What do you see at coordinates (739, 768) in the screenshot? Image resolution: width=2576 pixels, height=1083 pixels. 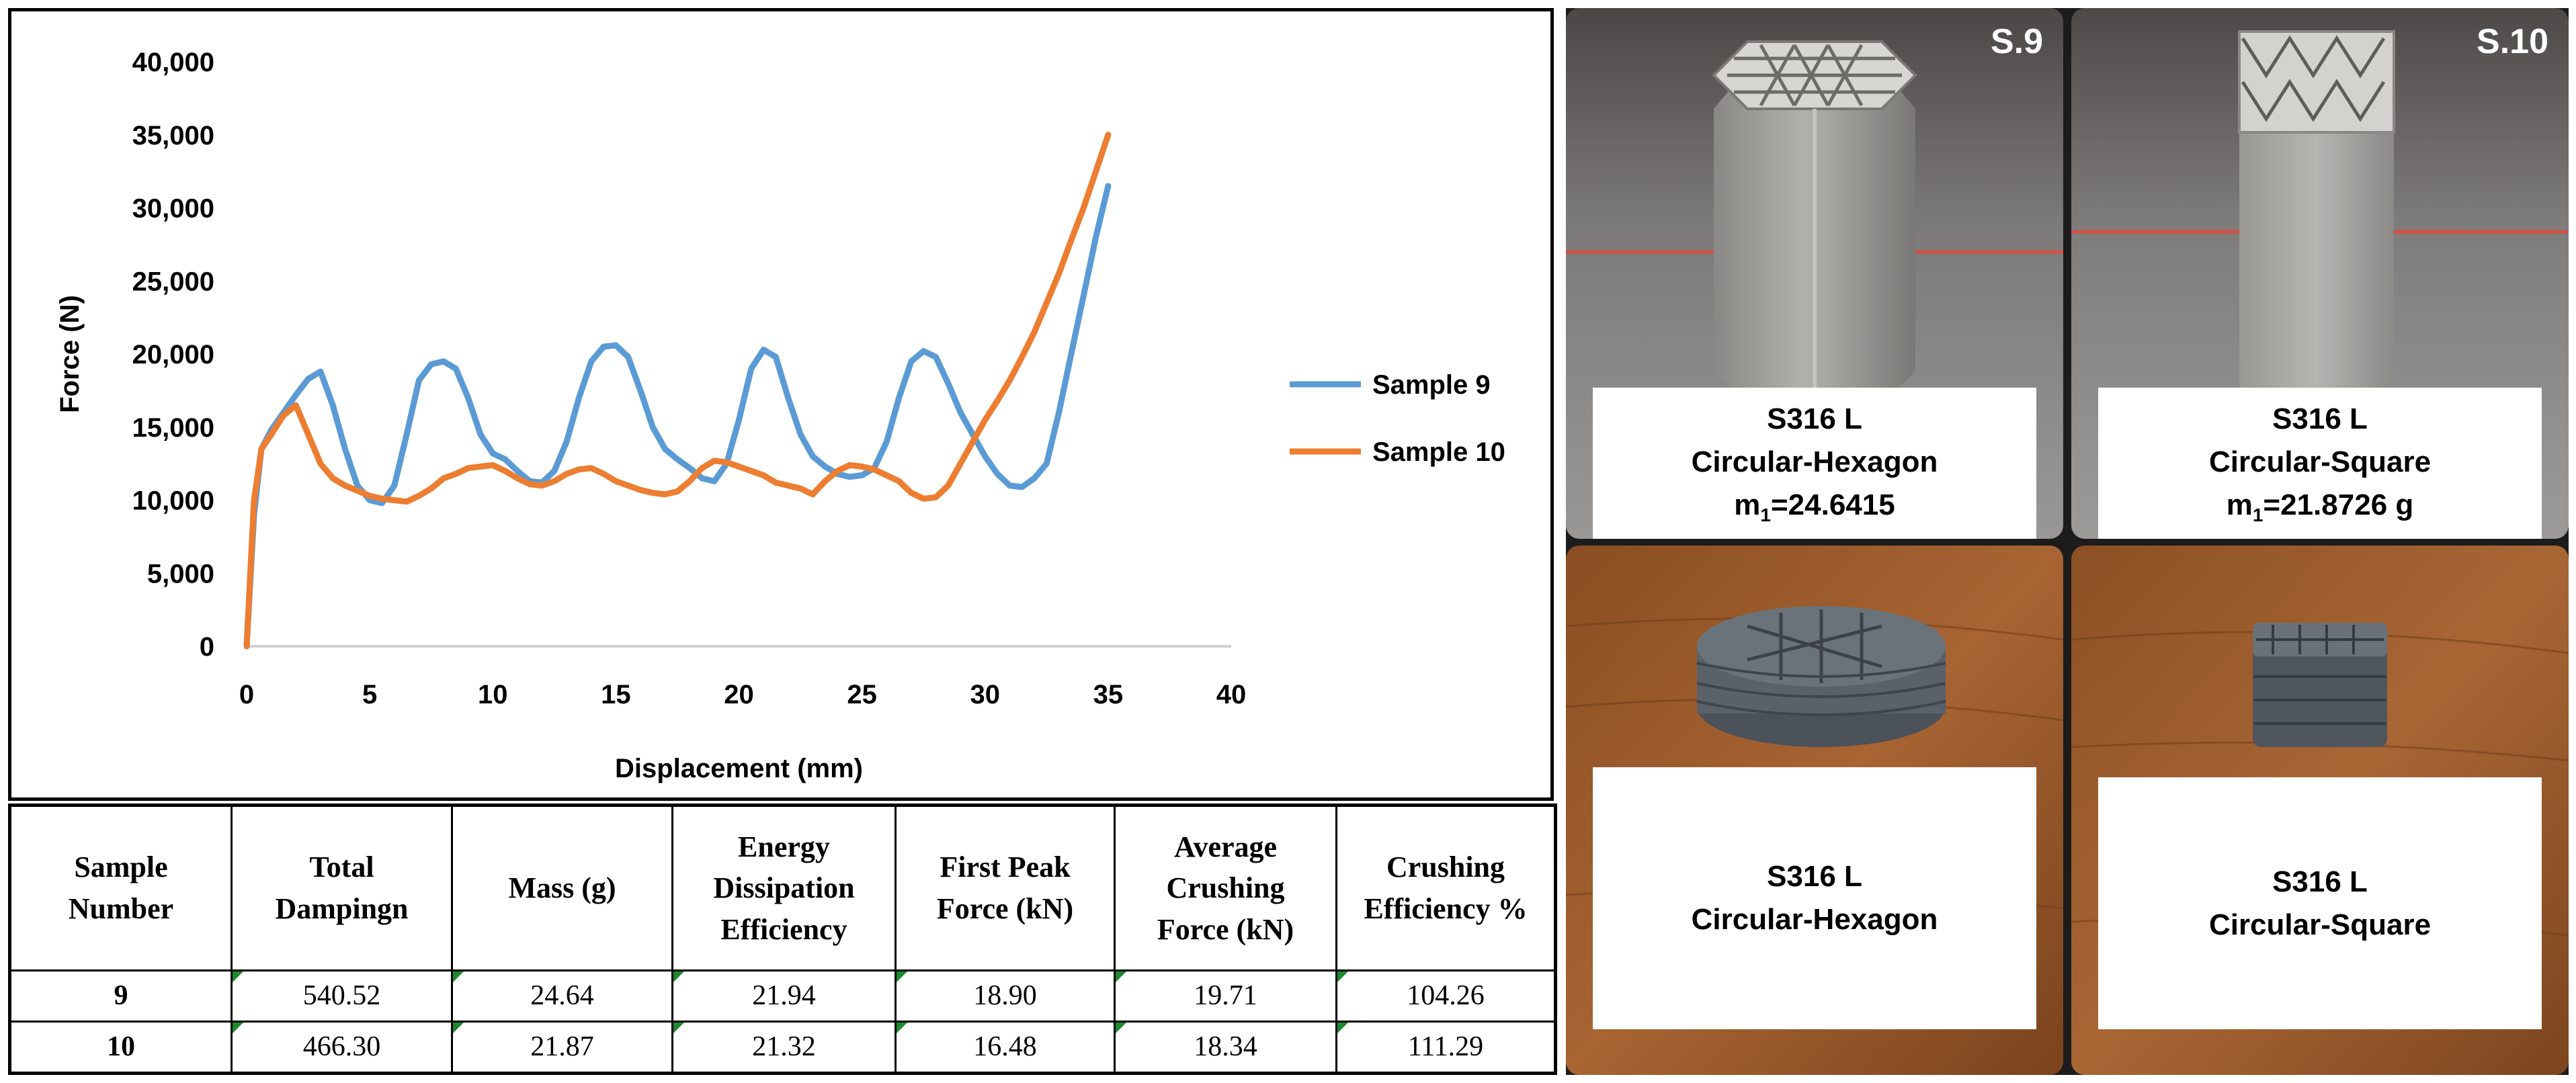 I see `x-axis-title: Displacement (mm)` at bounding box center [739, 768].